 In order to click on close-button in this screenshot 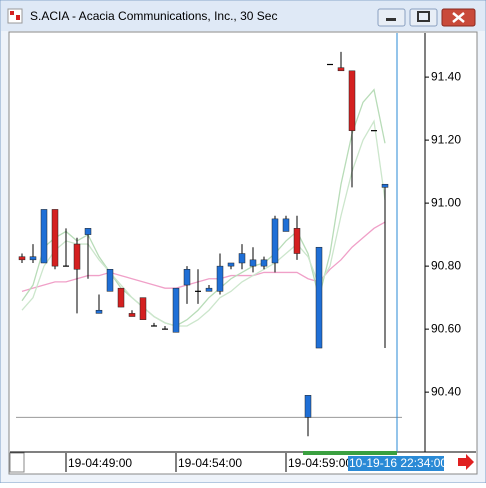, I will do `click(458, 17)`.